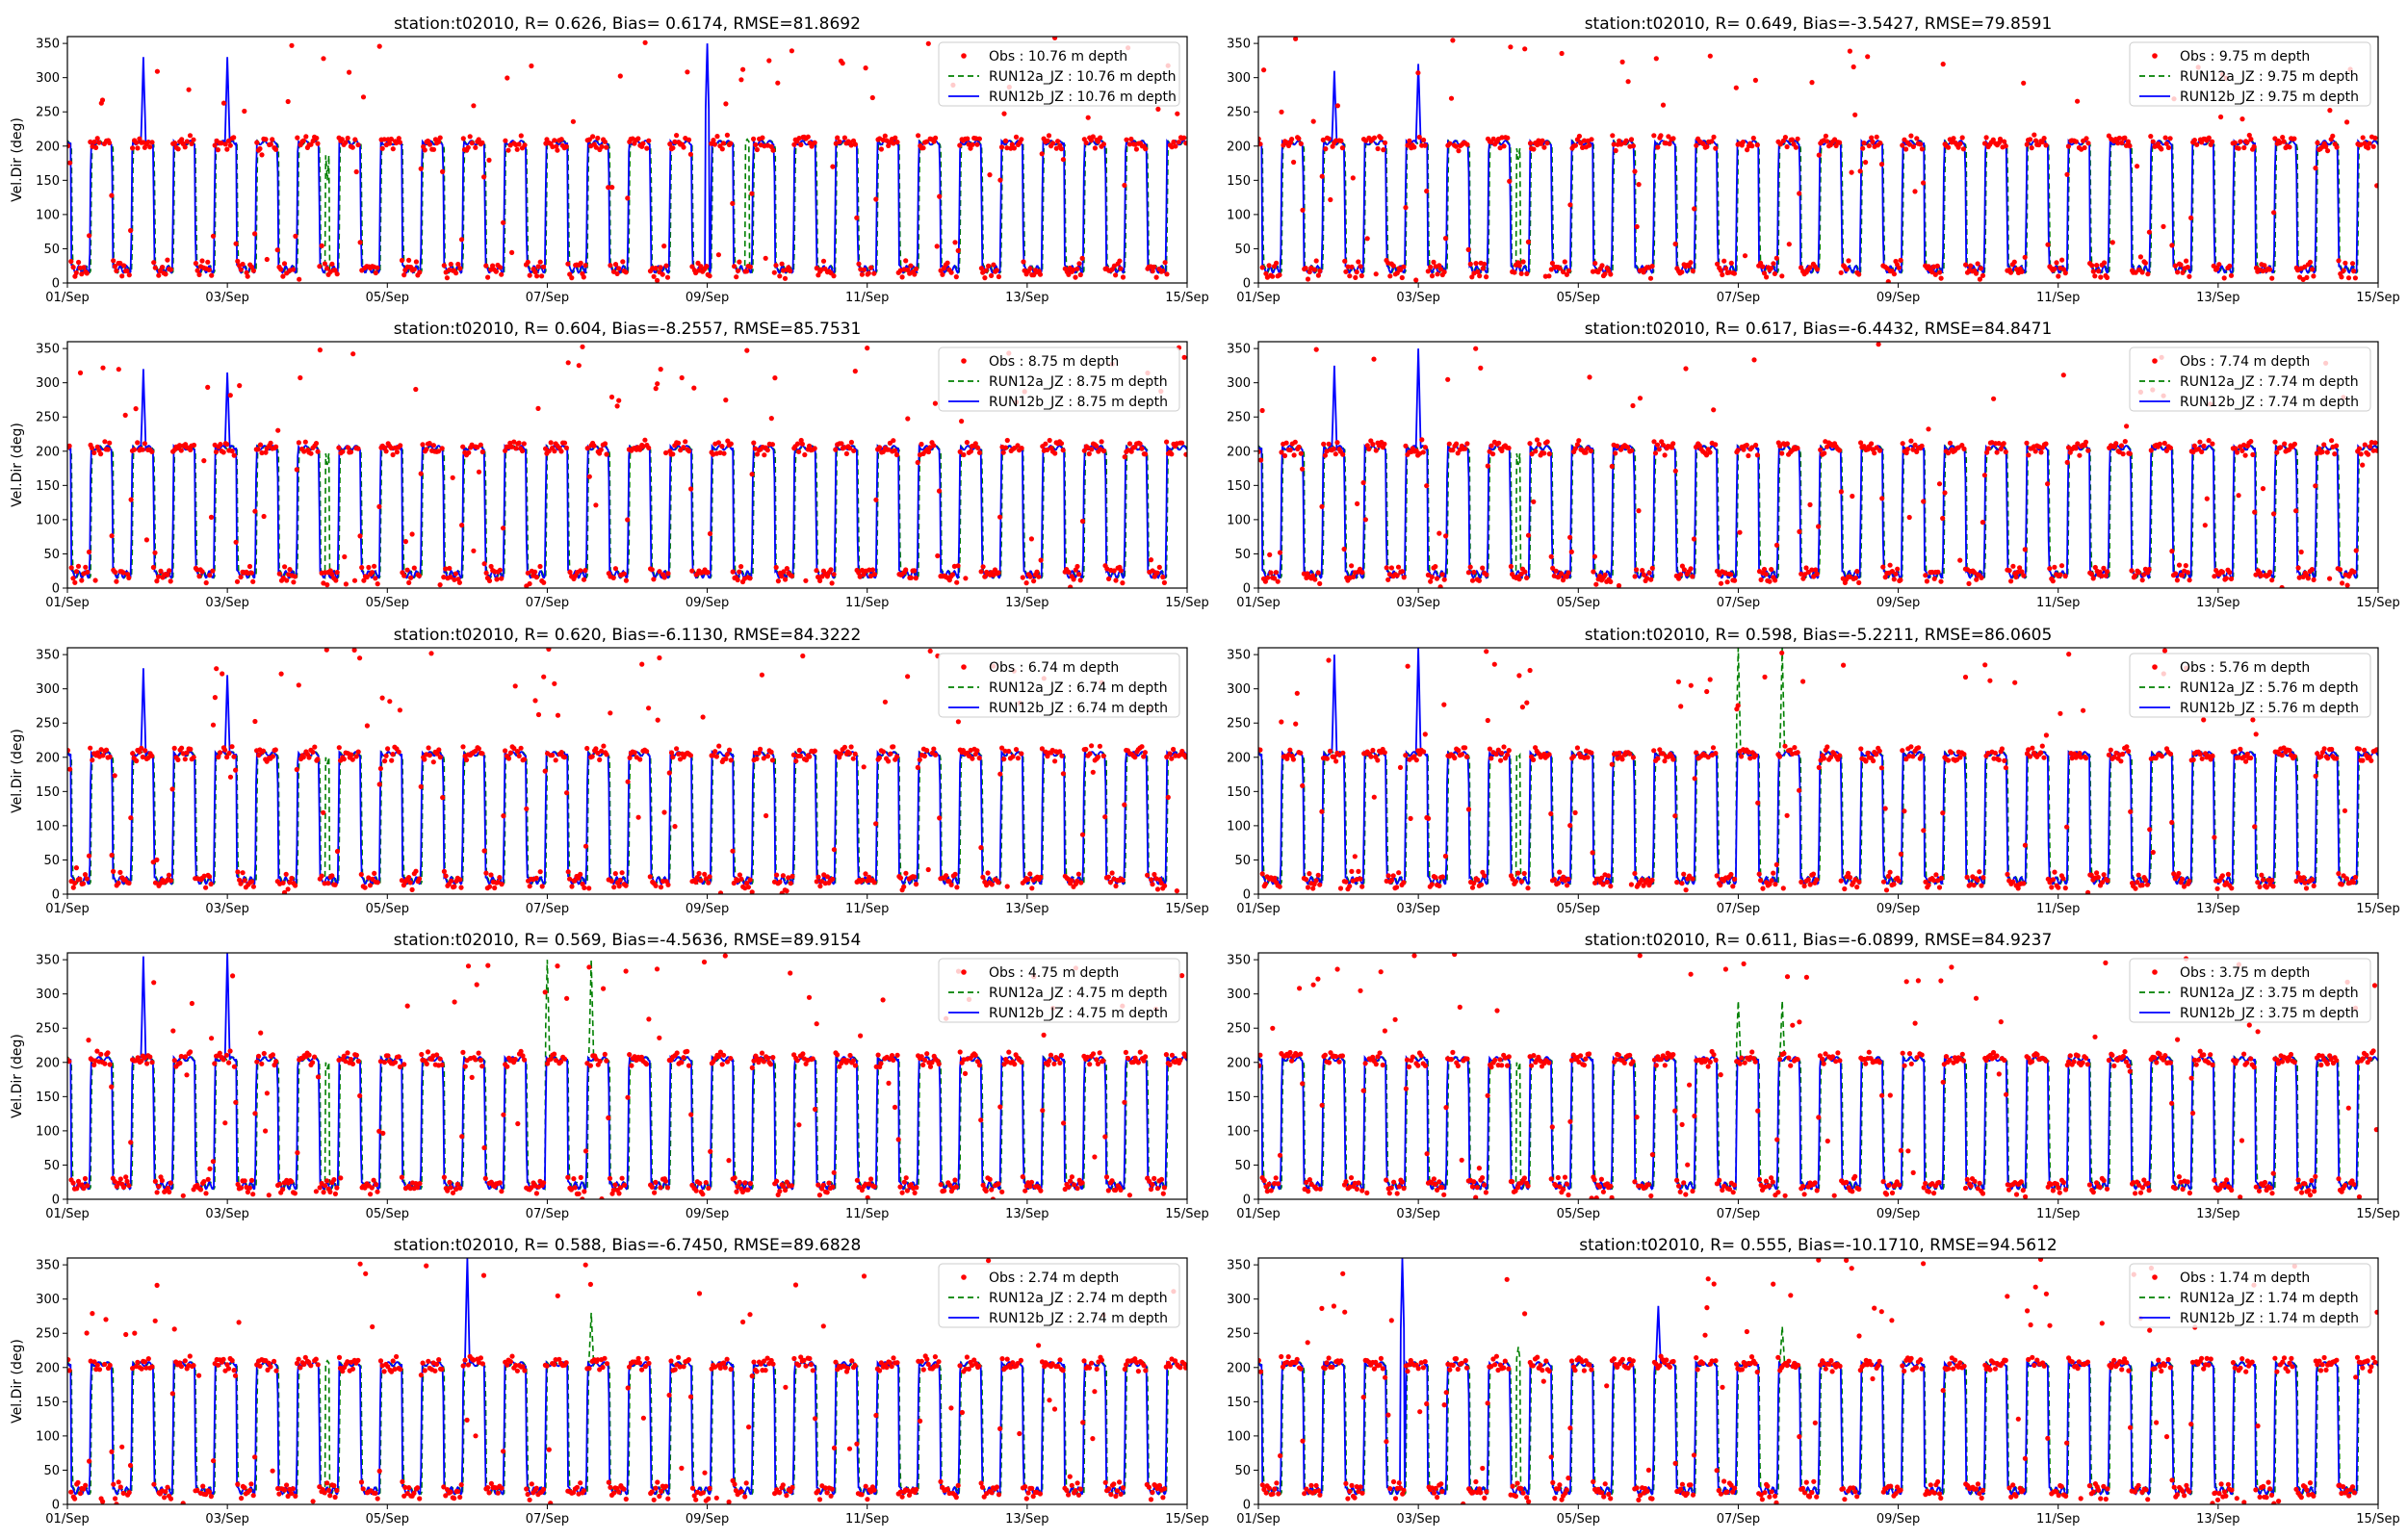  Describe the element at coordinates (2250, 685) in the screenshot. I see `legend-box` at that location.